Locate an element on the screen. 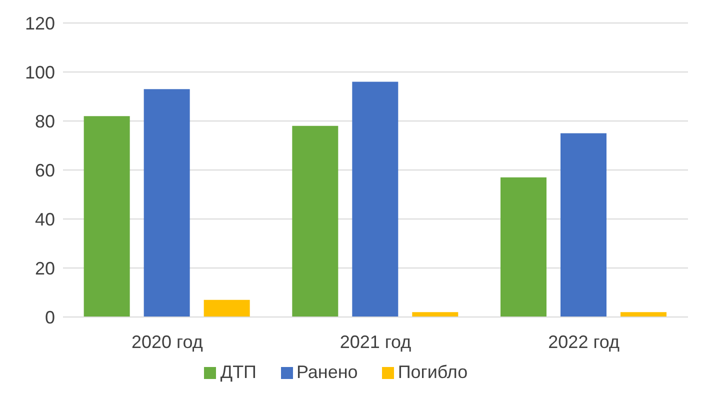 Image resolution: width=711 pixels, height=401 pixels. y-tick-label: 100 is located at coordinates (39, 72).